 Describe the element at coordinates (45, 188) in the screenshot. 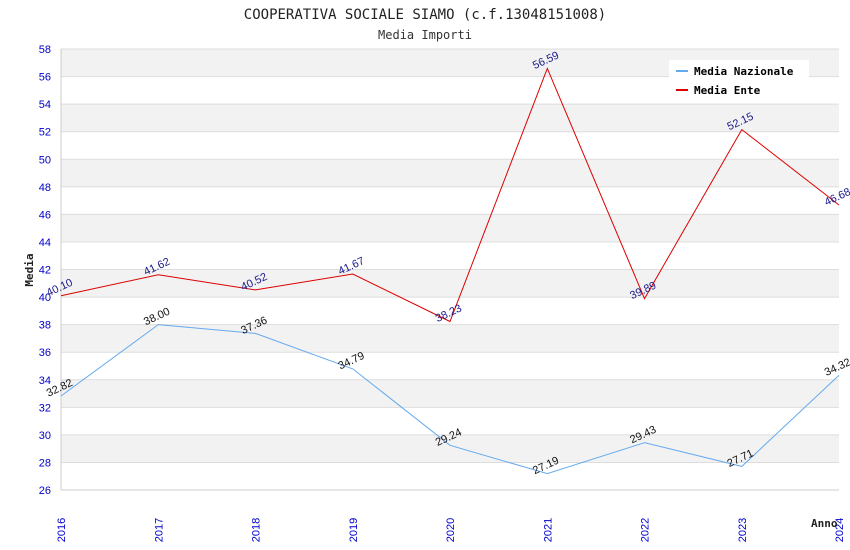

I see `y-tick-label: 48` at that location.